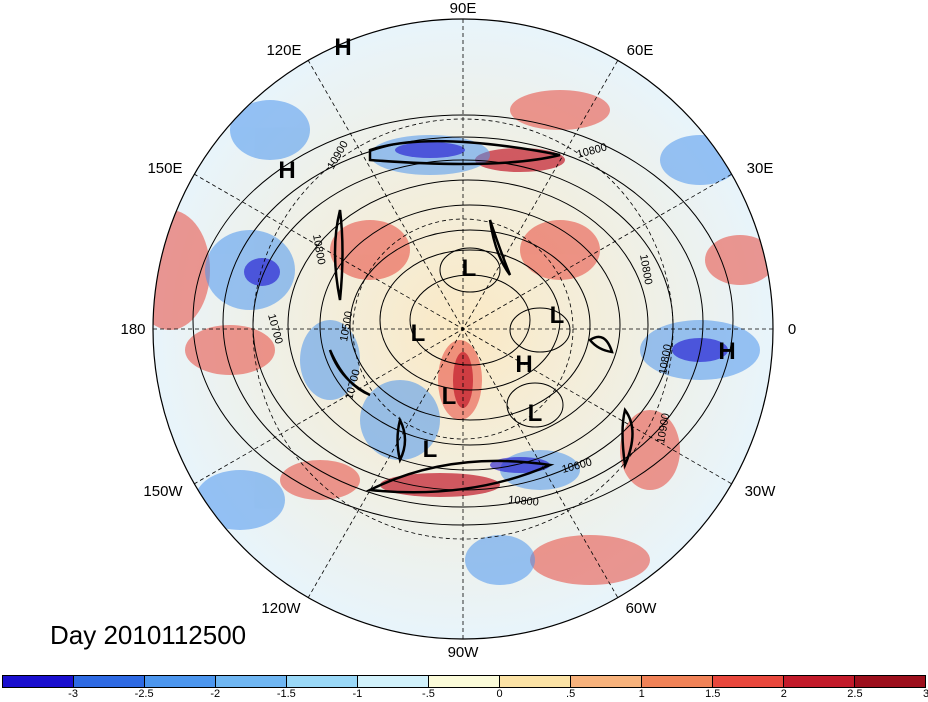  What do you see at coordinates (465, 695) in the screenshot?
I see `colorbar-tick-labels: -3 -2.5 -2 -1.5 -1 -.5 0 .5 1 1.5 2 2.5 3` at bounding box center [465, 695].